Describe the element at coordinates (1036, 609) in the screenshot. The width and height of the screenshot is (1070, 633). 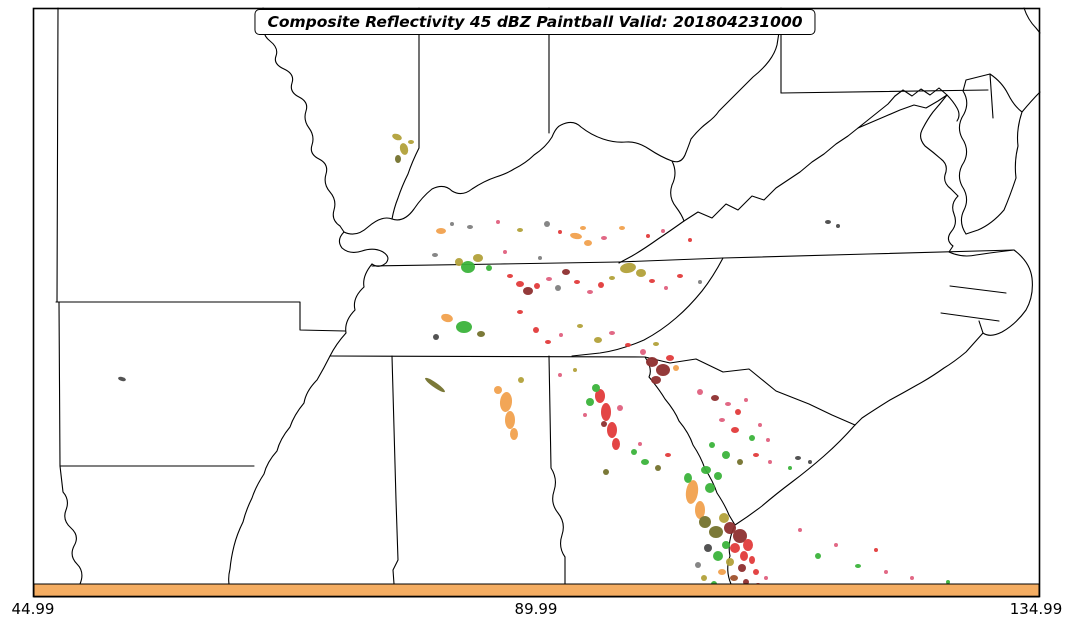
I see `x-tick-right: 134.99` at that location.